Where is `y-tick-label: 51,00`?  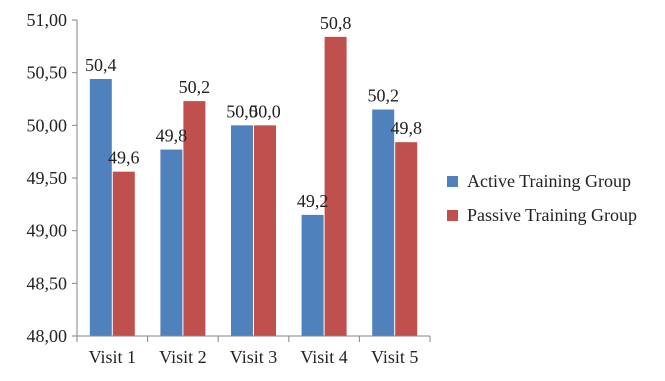
y-tick-label: 51,00 is located at coordinates (47, 20).